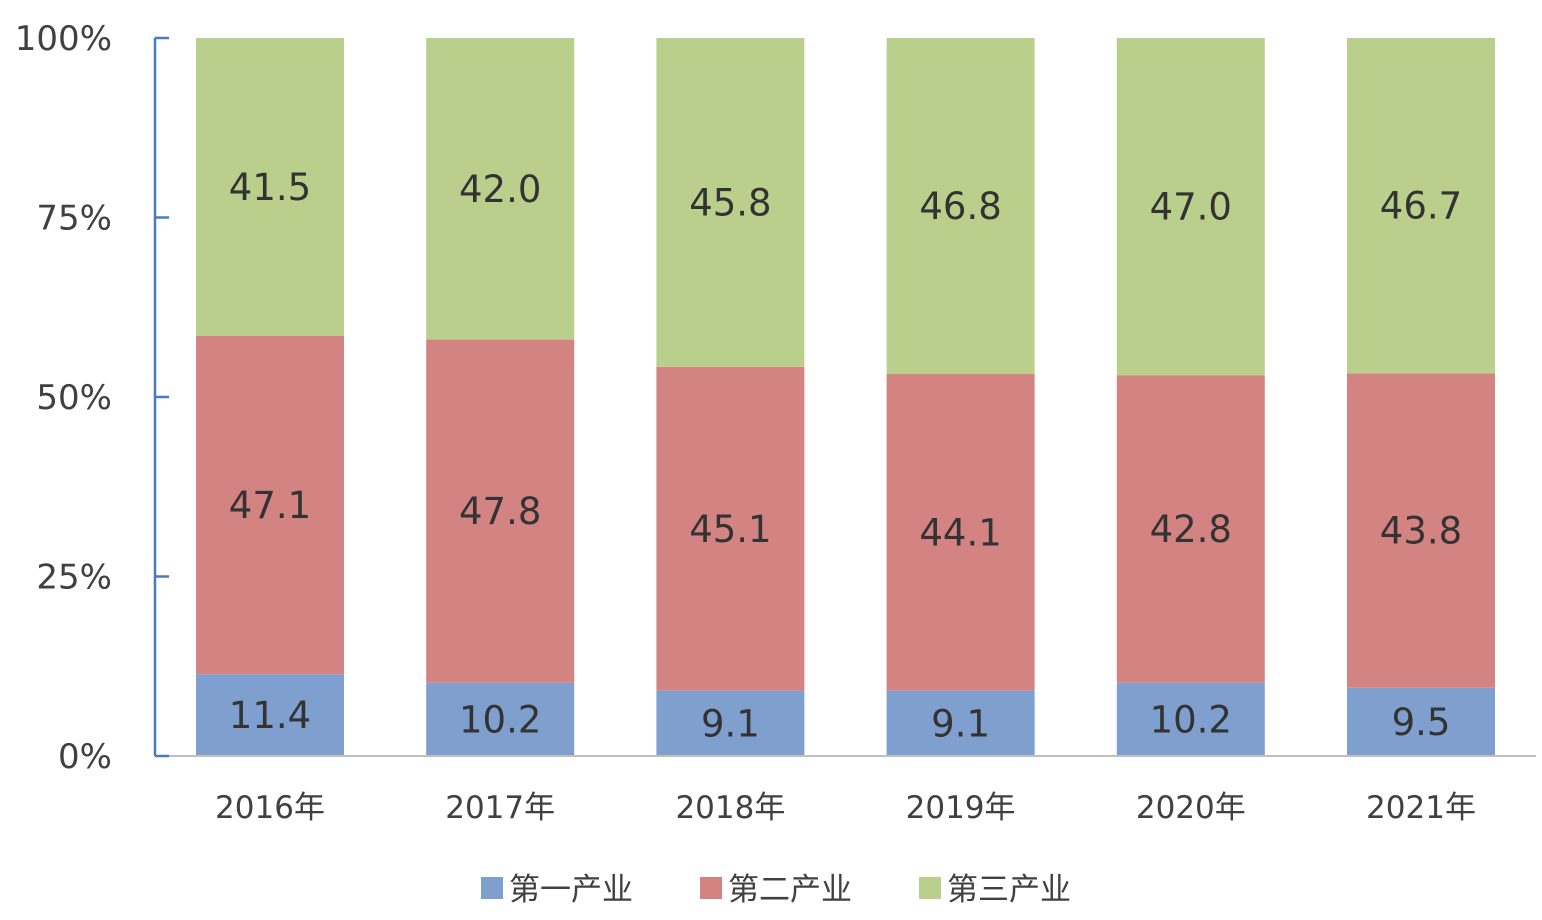 This screenshot has height=920, width=1542. I want to click on bar-segment-2017年-第三产业, so click(500, 189).